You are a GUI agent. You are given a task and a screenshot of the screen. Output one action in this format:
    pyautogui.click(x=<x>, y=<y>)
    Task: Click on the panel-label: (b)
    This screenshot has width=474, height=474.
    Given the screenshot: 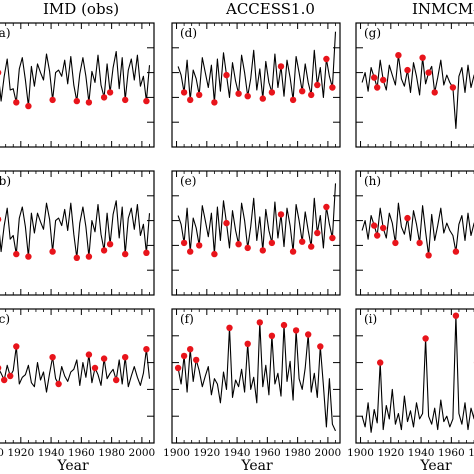 What is the action you would take?
    pyautogui.click(x=5, y=181)
    